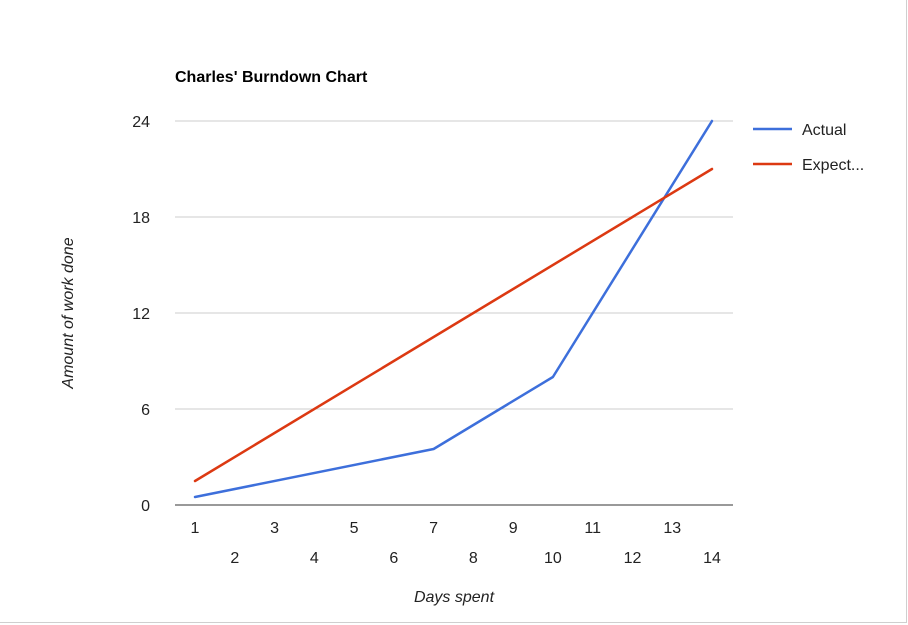 The height and width of the screenshot is (625, 908). I want to click on y-tick-label: 6, so click(145, 410).